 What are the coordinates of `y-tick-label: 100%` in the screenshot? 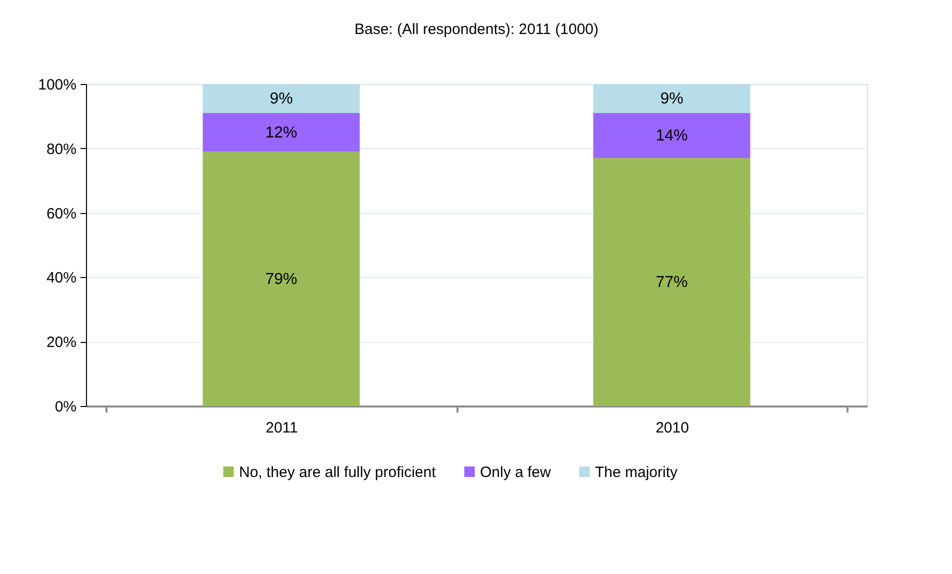 It's located at (57, 85).